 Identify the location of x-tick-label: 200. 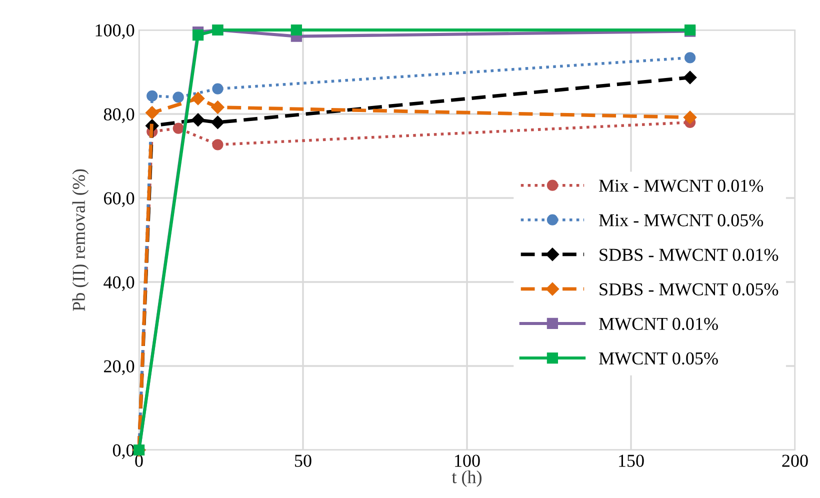
(795, 460).